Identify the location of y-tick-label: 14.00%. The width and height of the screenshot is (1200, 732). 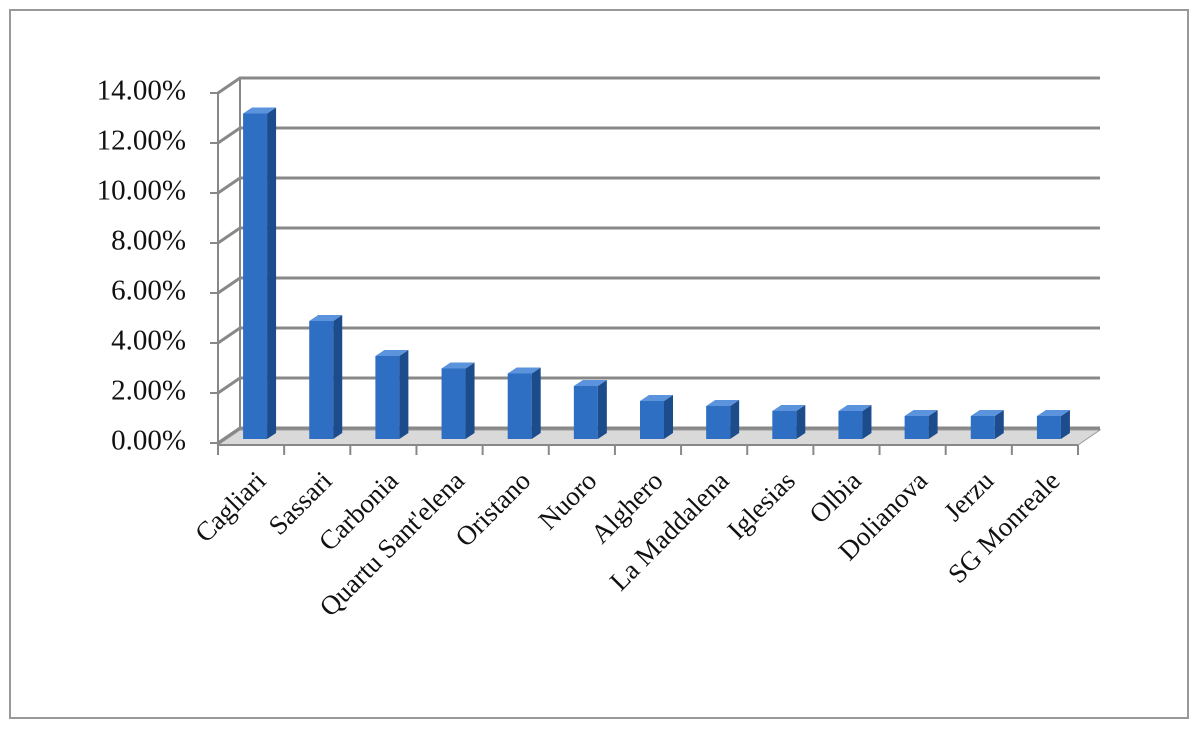
(141, 91).